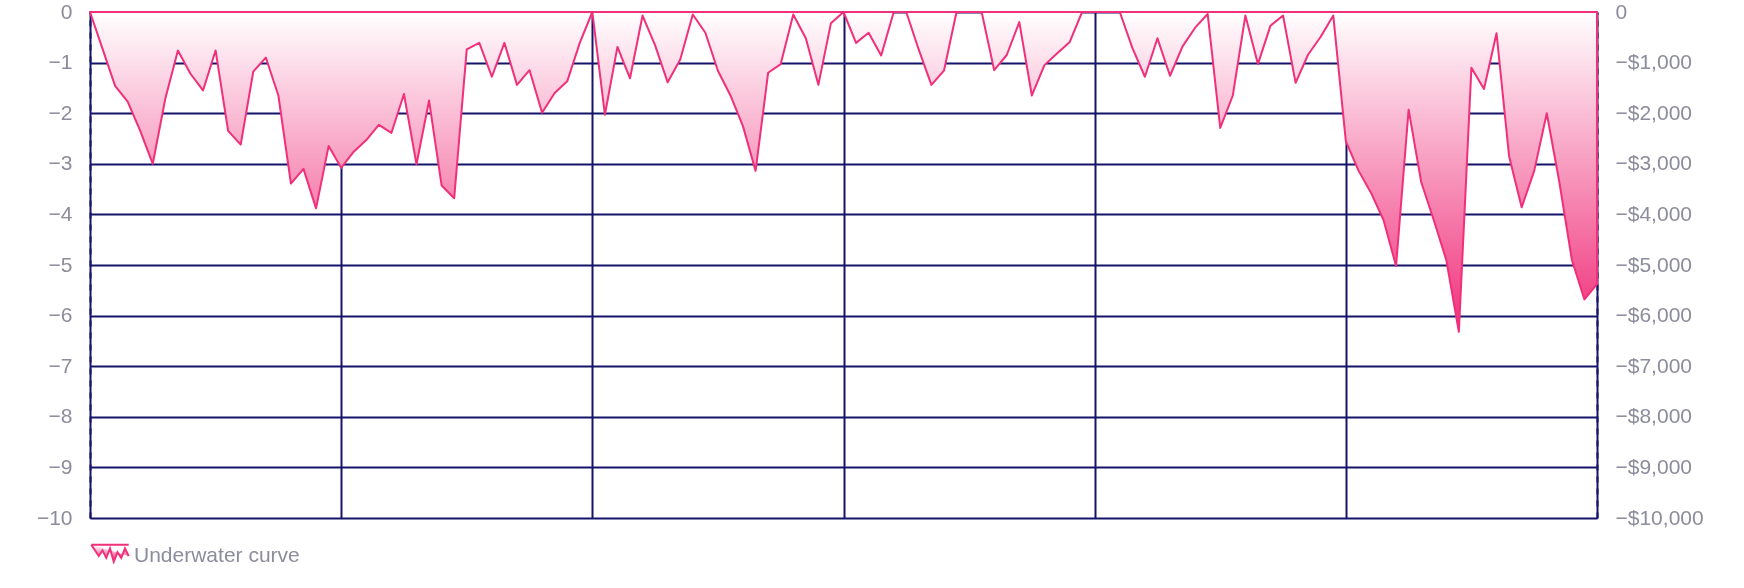  I want to click on y-tick-label: −9, so click(60, 466).